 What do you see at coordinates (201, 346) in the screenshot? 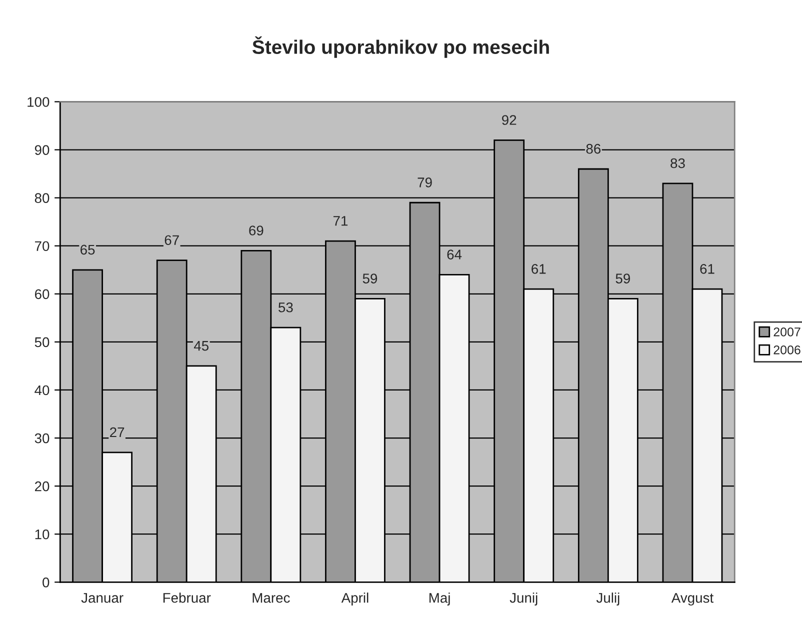
I see `data-label: 45` at bounding box center [201, 346].